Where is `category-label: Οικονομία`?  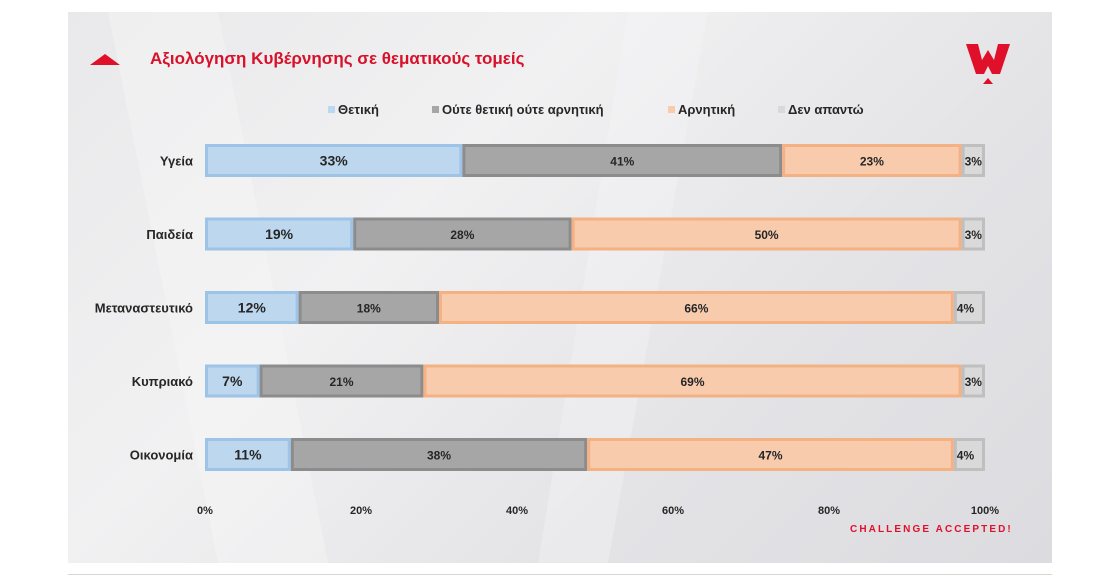
category-label: Οικονομία is located at coordinates (161, 455).